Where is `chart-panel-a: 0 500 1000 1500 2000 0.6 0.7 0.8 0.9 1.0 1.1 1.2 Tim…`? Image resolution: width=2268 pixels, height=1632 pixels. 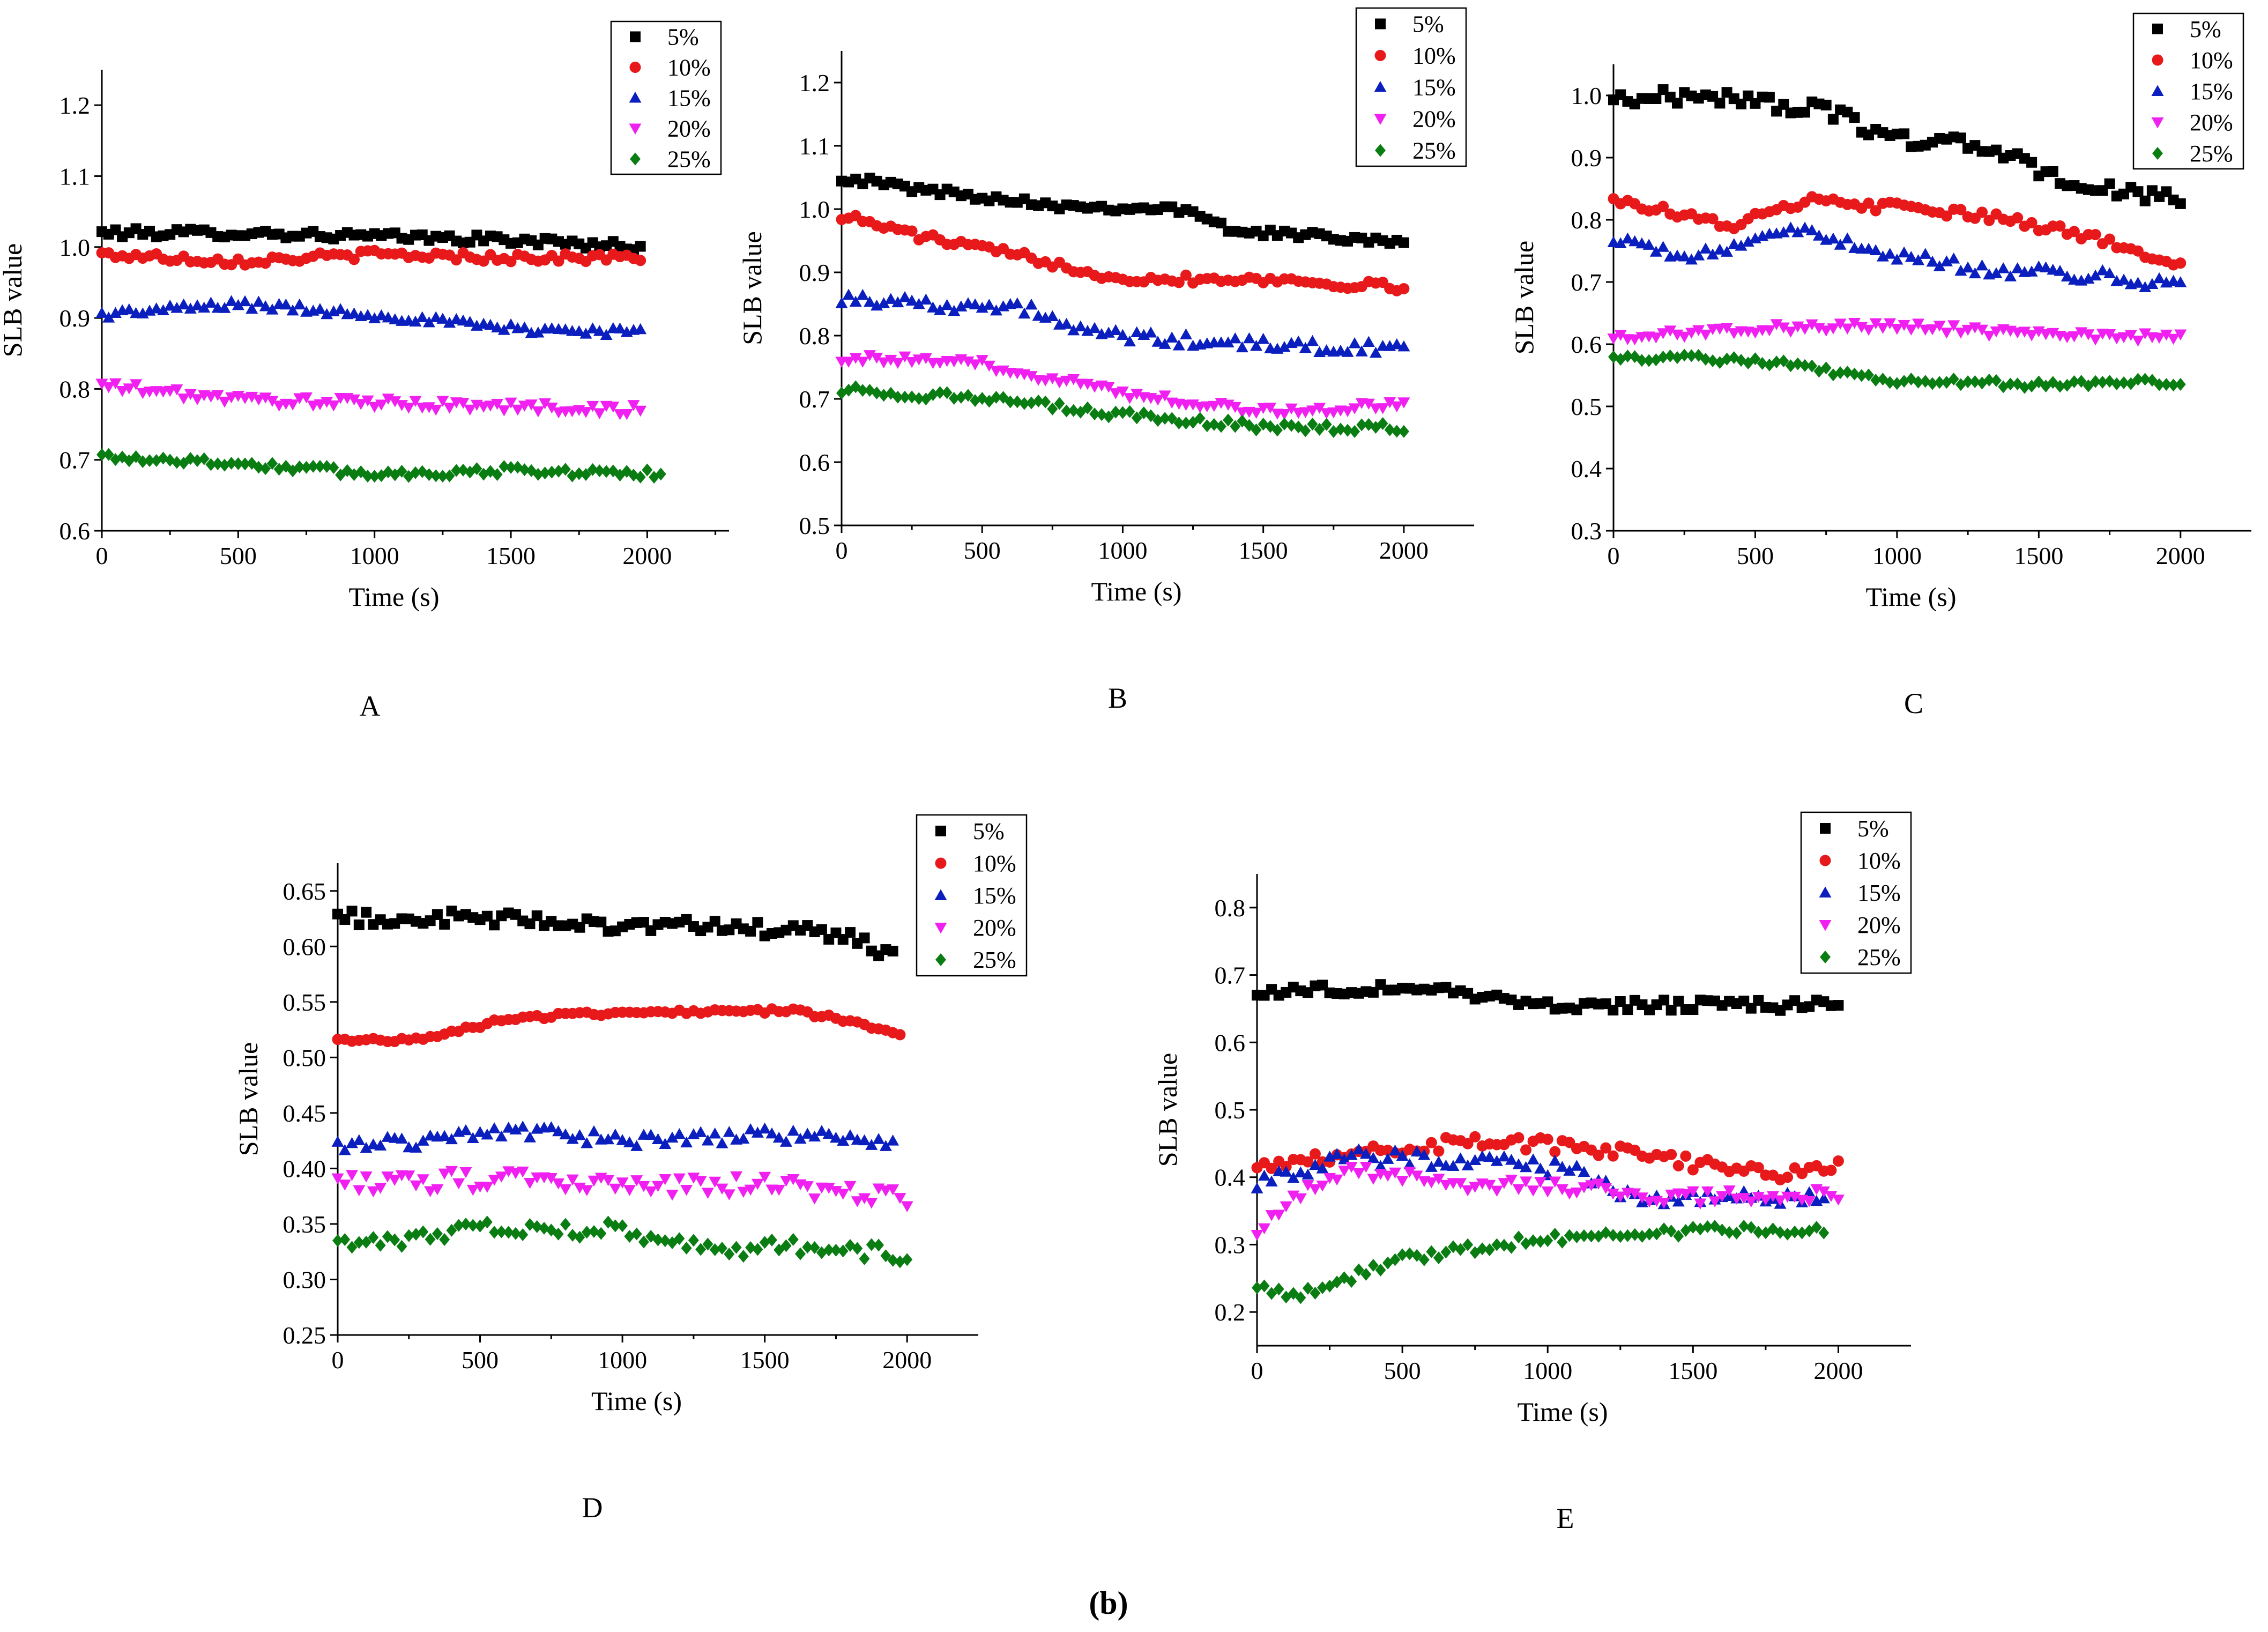
chart-panel-a: 0 500 1000 1500 2000 0.6 0.7 0.8 0.9 1.0 1.1 1.2 Tim… is located at coordinates (364, 371).